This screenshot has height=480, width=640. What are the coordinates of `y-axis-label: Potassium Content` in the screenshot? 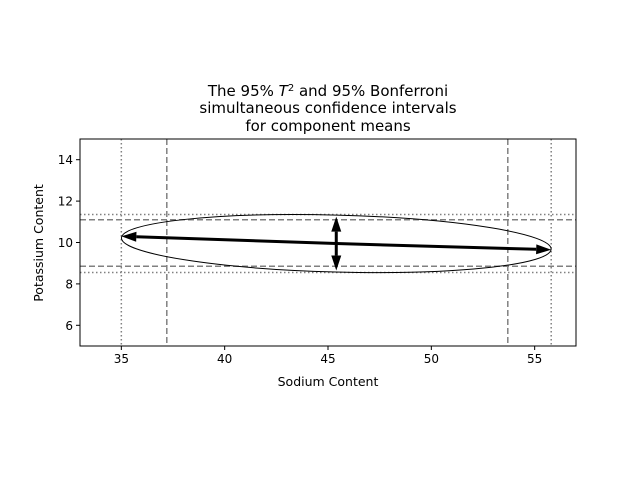 It's located at (38, 243).